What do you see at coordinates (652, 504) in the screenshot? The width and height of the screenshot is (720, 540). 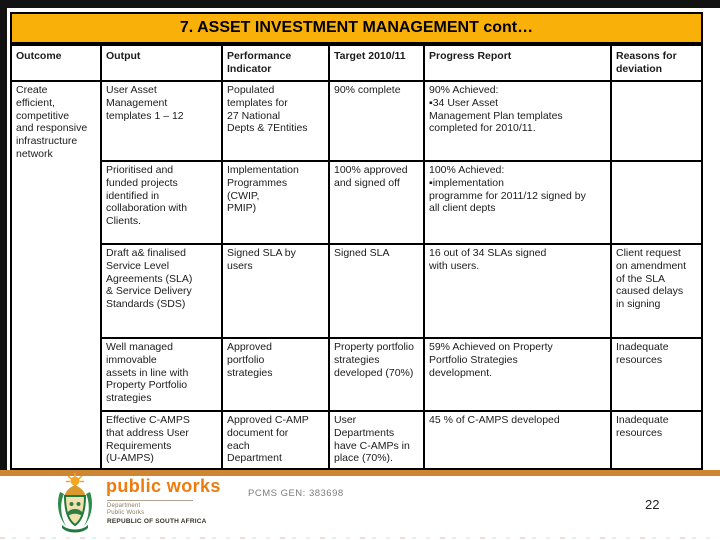 I see `page-number: 22` at bounding box center [652, 504].